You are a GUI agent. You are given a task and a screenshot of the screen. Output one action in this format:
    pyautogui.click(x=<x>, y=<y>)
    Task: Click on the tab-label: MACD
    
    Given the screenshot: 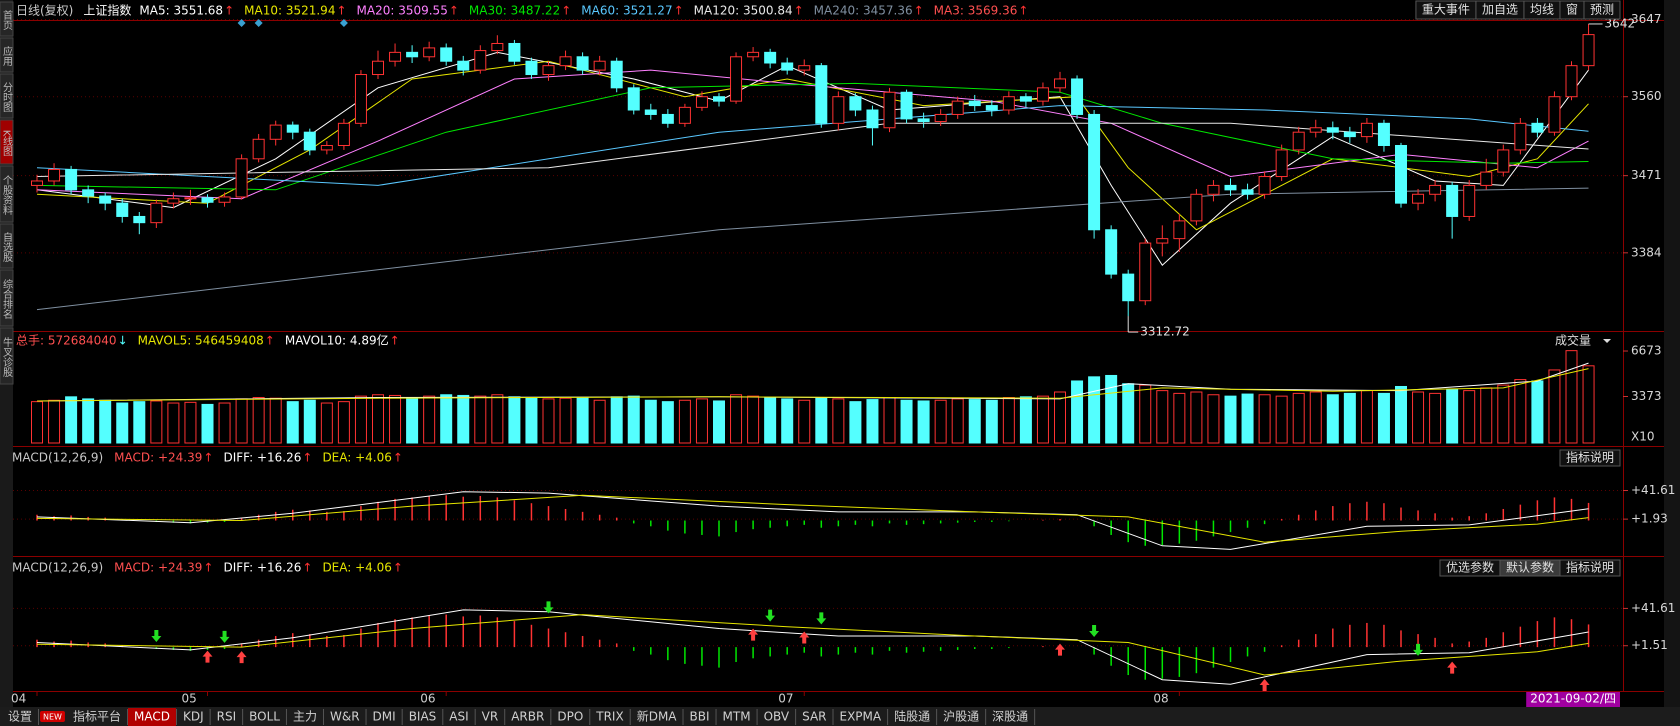 What is the action you would take?
    pyautogui.click(x=152, y=717)
    